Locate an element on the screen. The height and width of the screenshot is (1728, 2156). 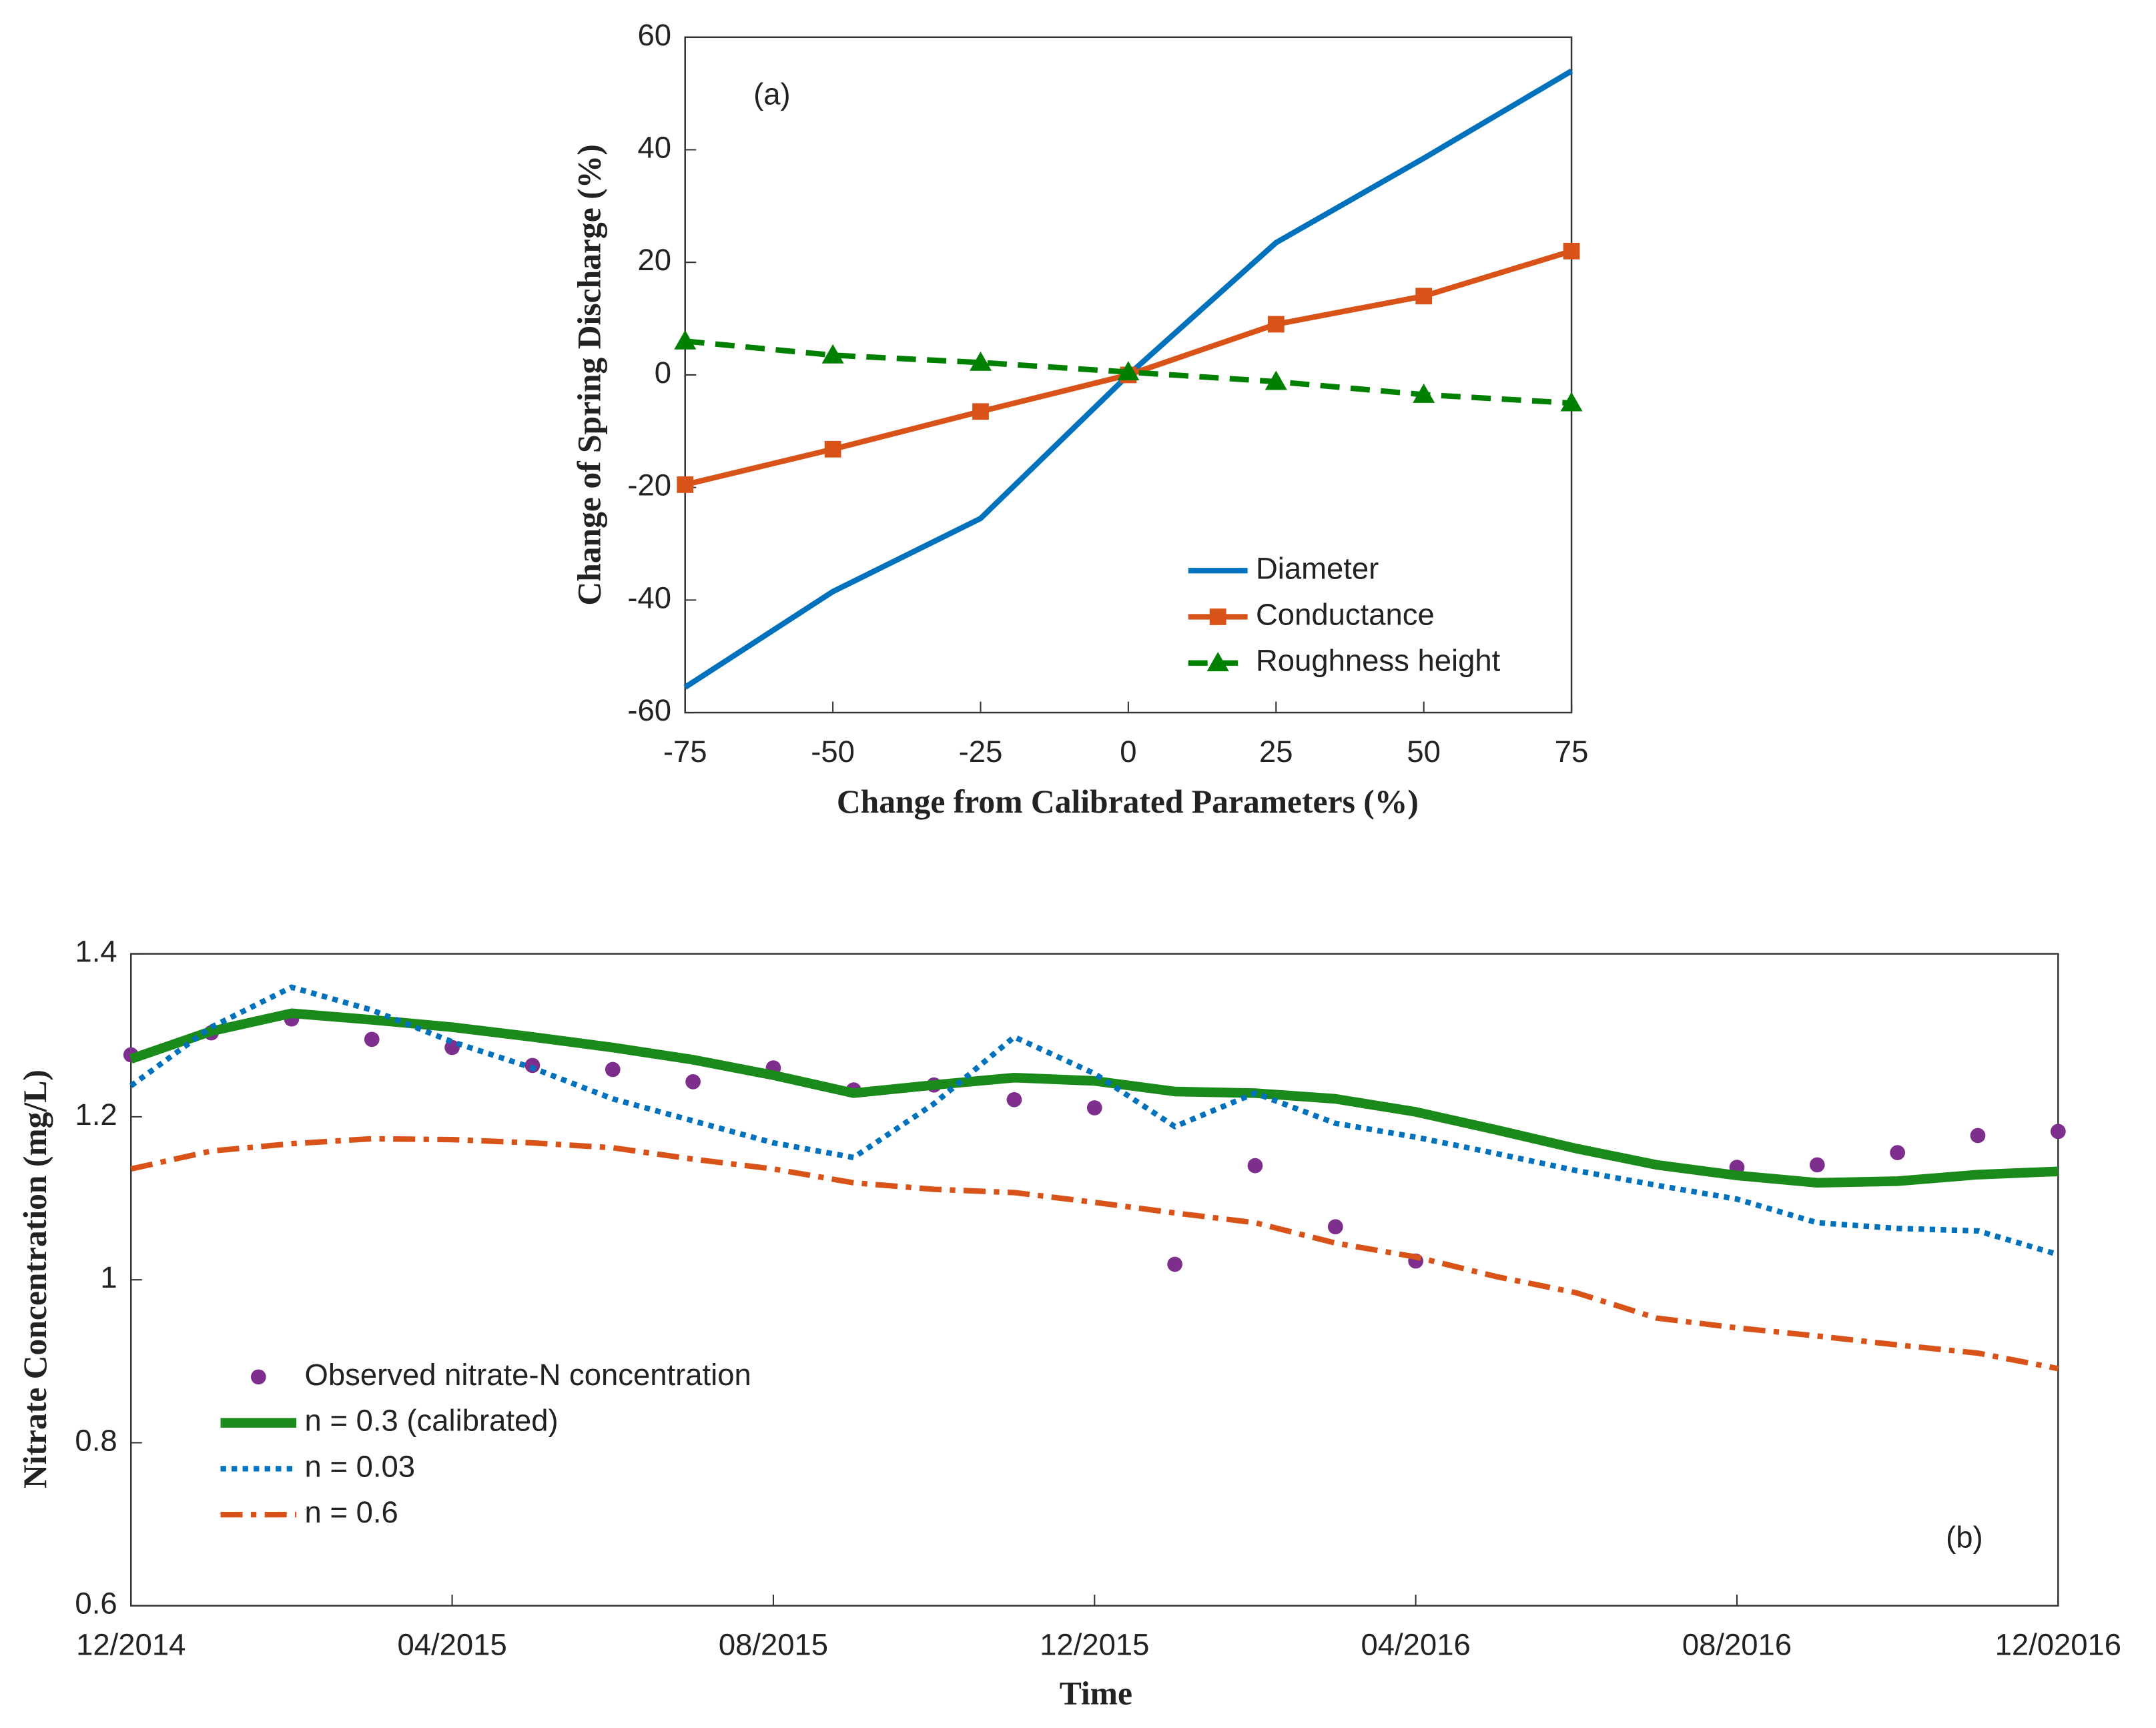
y-tick-label: 1 is located at coordinates (108, 1277).